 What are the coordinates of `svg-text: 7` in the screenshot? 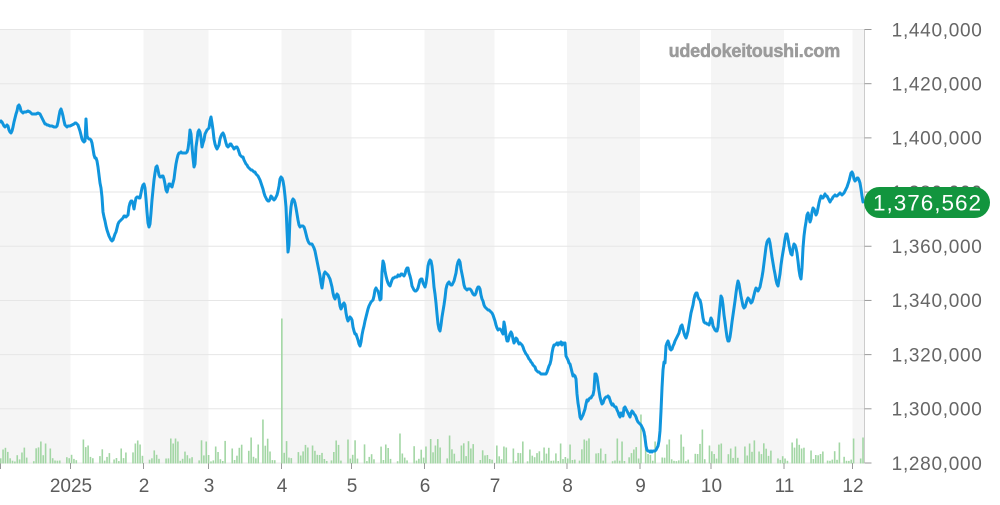 It's located at (495, 486).